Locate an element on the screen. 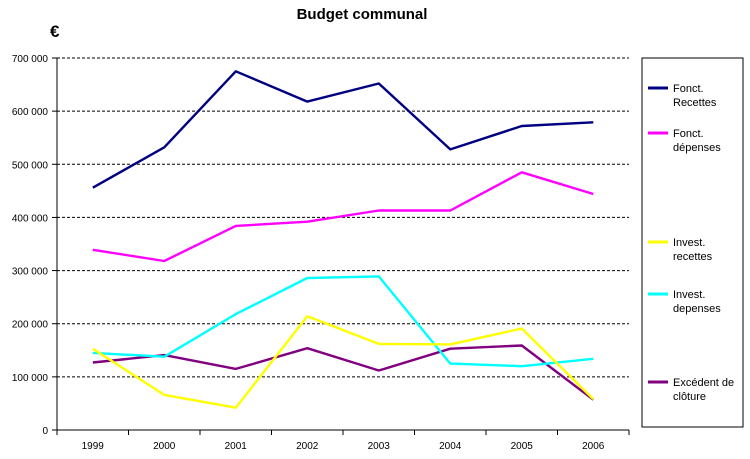 The height and width of the screenshot is (459, 750). legend-label: dépenses is located at coordinates (697, 148).